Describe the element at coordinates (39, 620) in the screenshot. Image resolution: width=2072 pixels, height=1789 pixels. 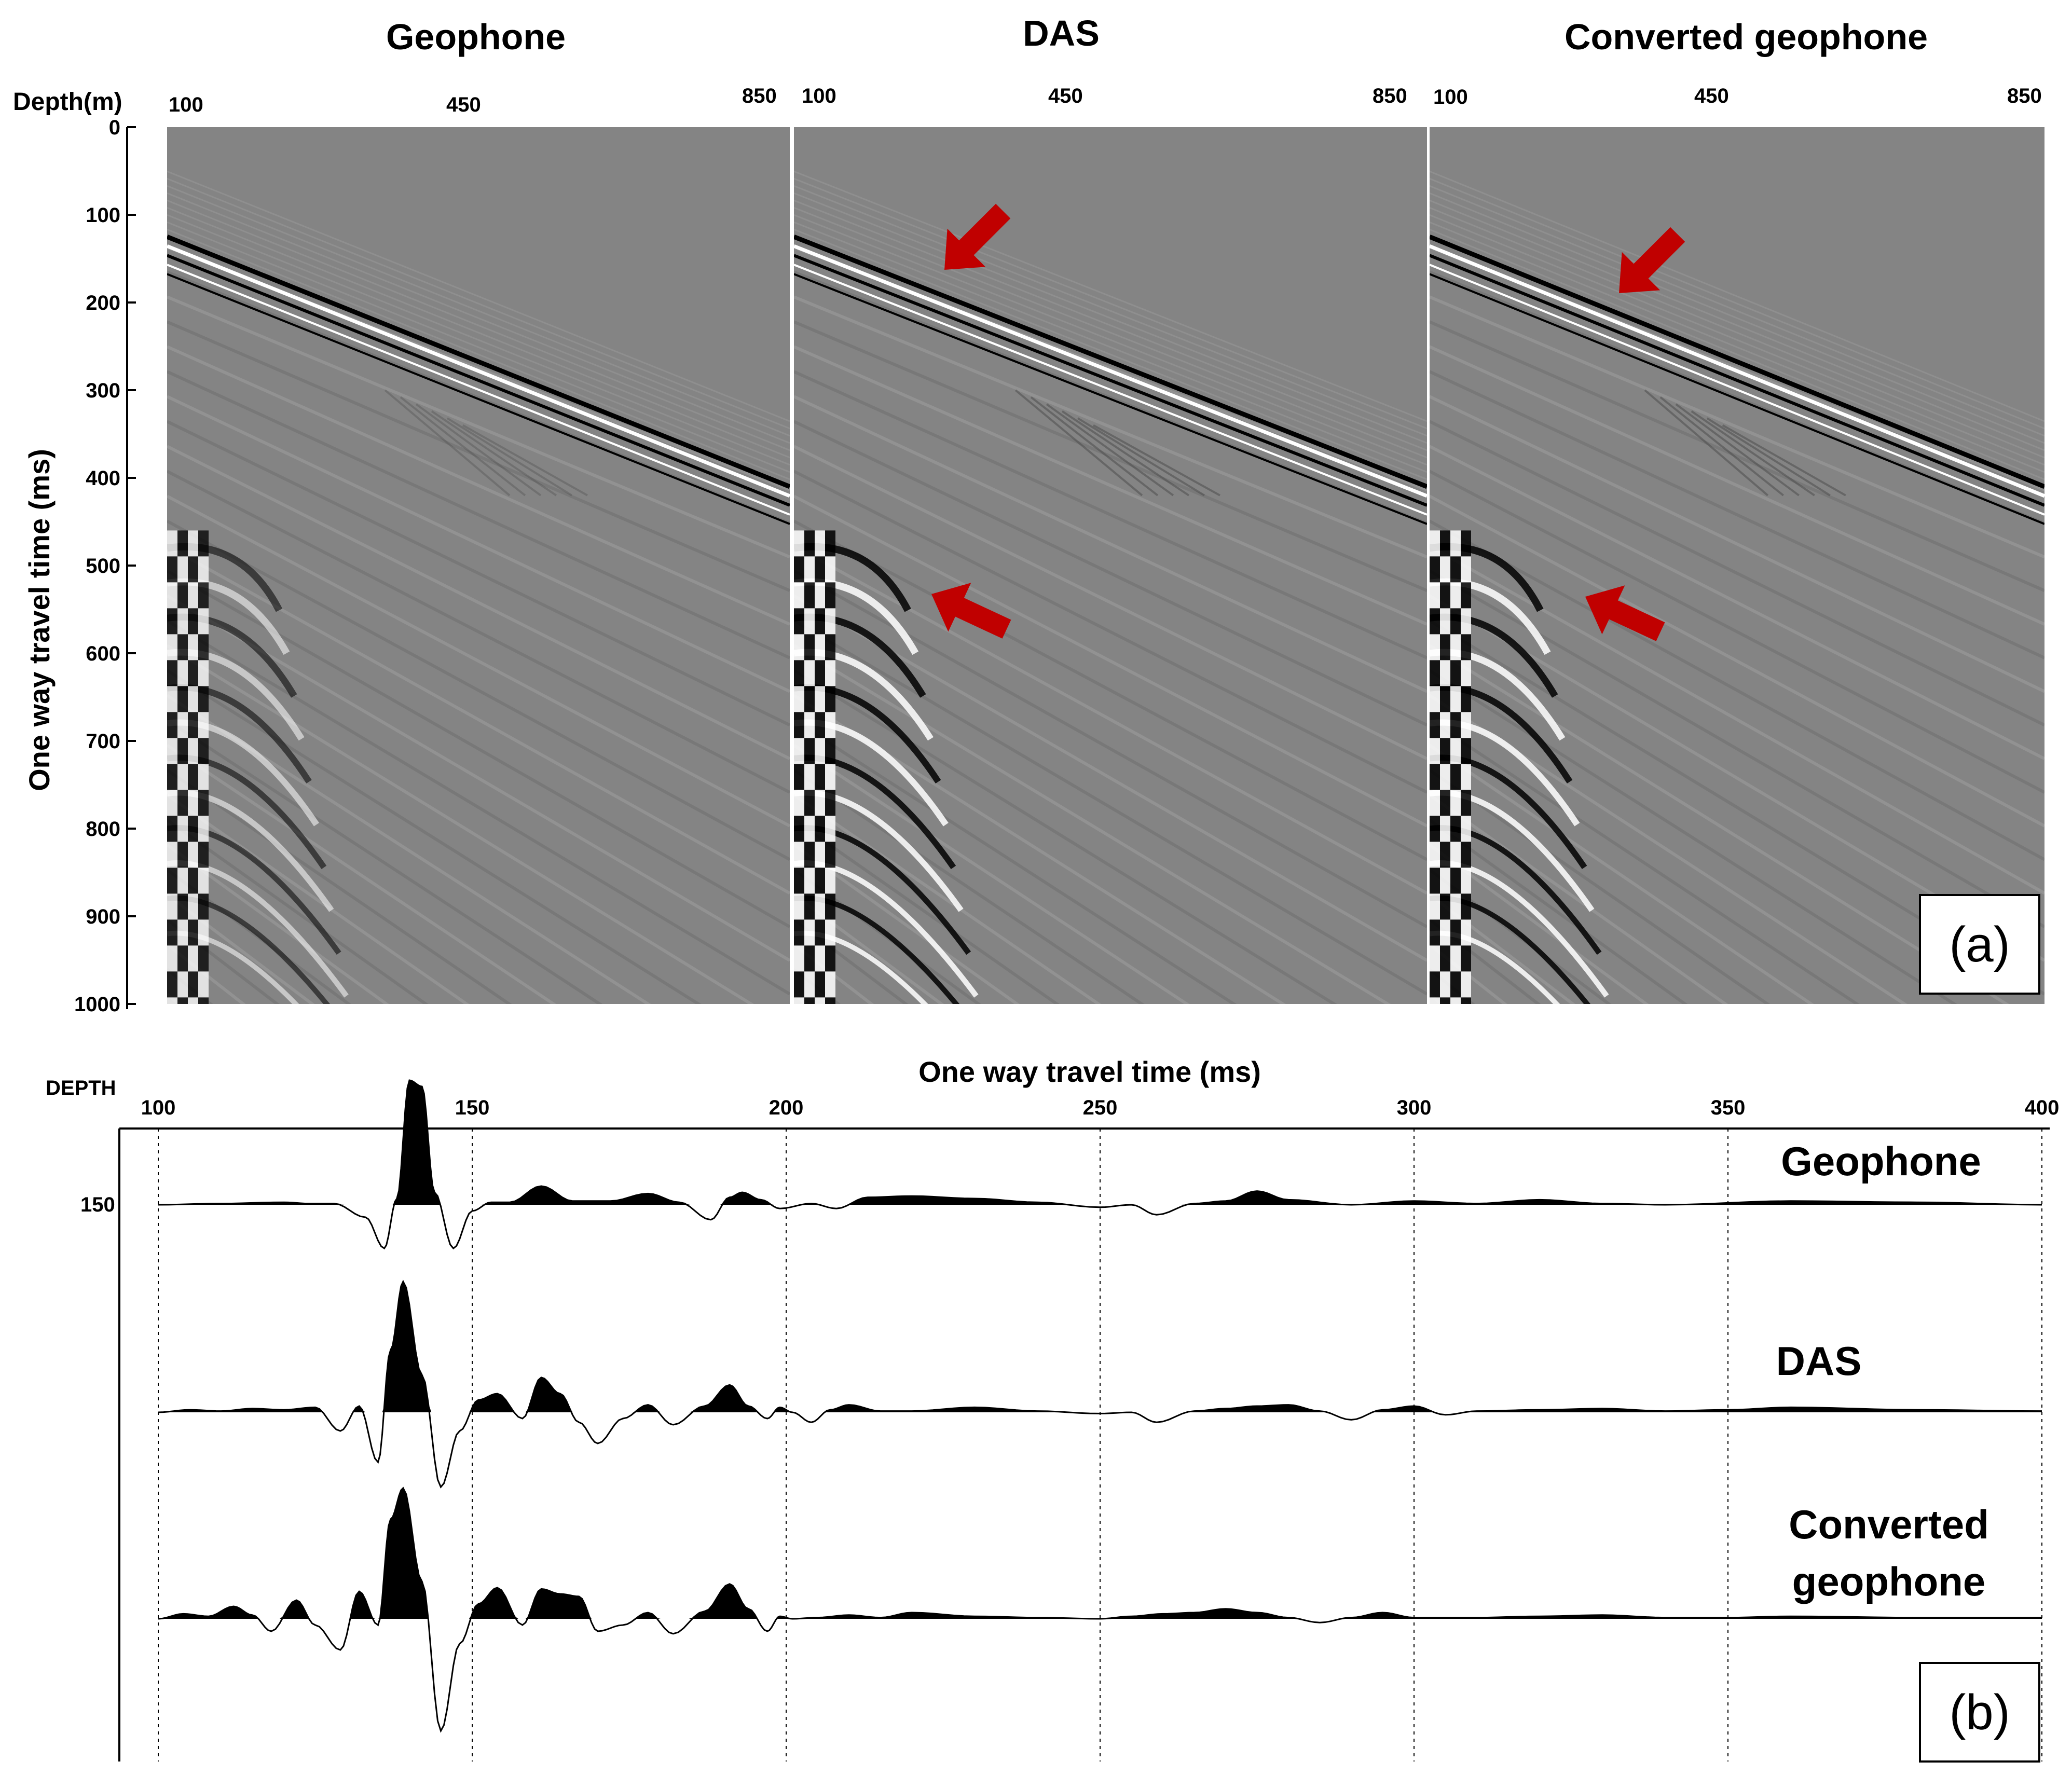
I see `y-axis-label: One way travel time (ms)` at that location.